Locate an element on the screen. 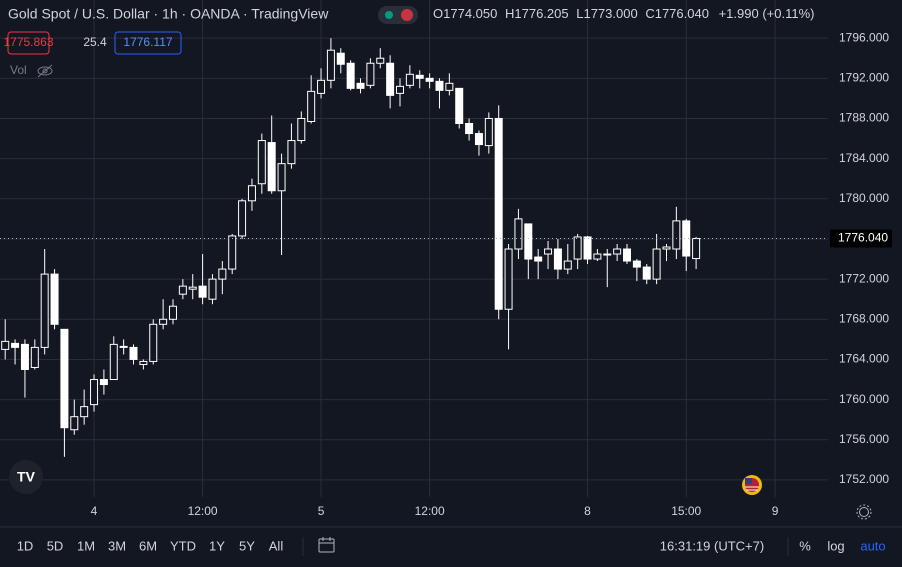 The height and width of the screenshot is (567, 902). bid-price: 1775.863 is located at coordinates (28, 42).